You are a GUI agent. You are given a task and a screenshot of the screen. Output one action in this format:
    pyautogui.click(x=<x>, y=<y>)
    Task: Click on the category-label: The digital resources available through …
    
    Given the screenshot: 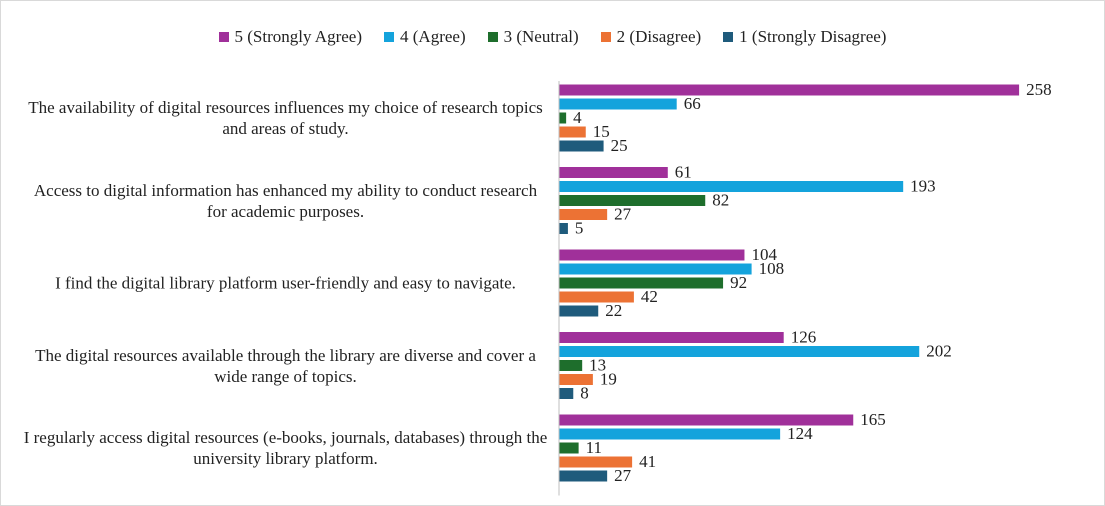 What is the action you would take?
    pyautogui.click(x=285, y=365)
    